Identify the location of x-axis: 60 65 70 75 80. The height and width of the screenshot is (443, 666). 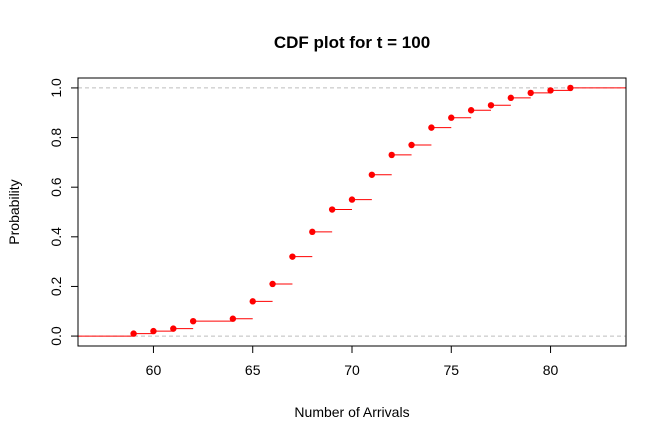
(352, 362).